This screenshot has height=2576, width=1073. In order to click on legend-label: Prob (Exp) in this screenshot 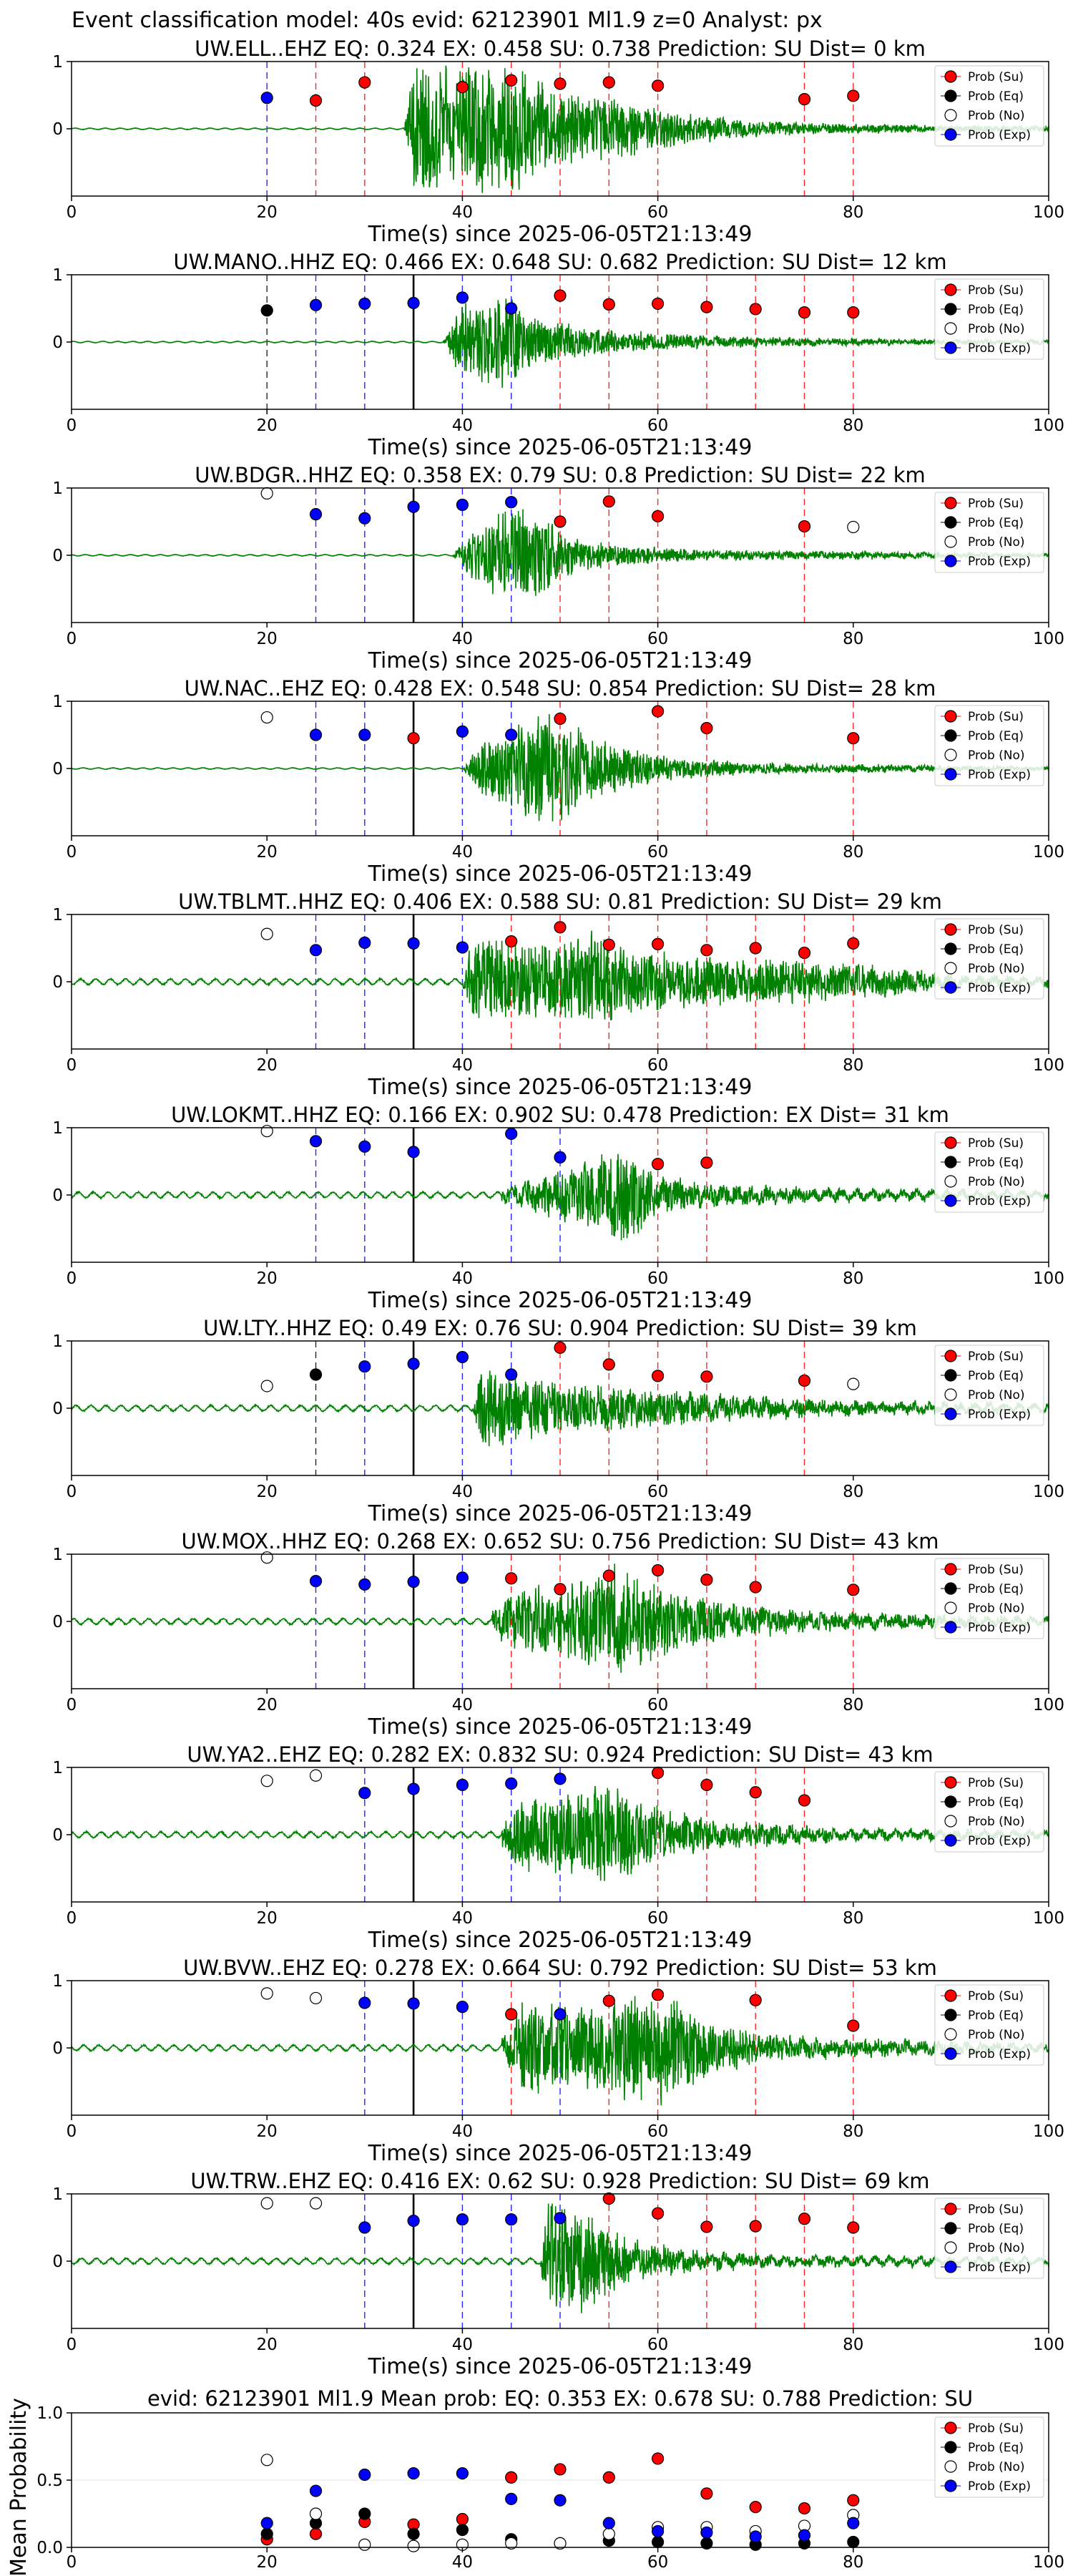, I will do `click(1000, 1201)`.